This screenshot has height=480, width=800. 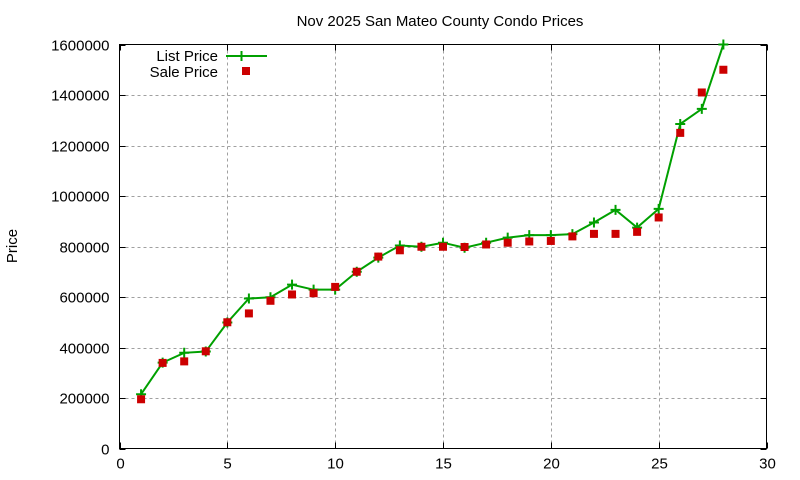 I want to click on x-tick-label: 20, so click(x=551, y=464).